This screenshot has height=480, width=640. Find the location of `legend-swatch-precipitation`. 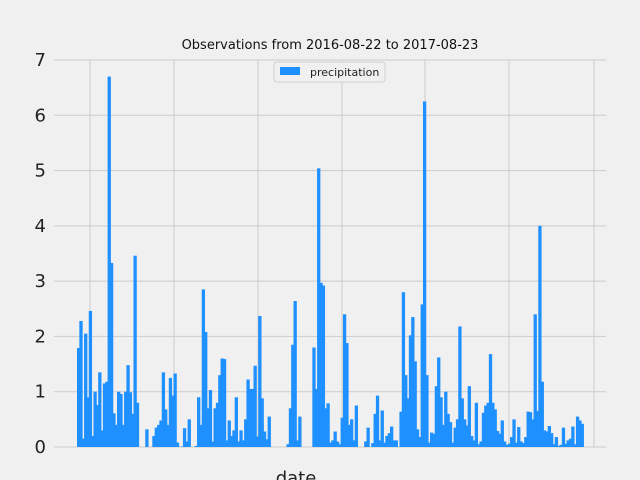

legend-swatch-precipitation is located at coordinates (290, 71).